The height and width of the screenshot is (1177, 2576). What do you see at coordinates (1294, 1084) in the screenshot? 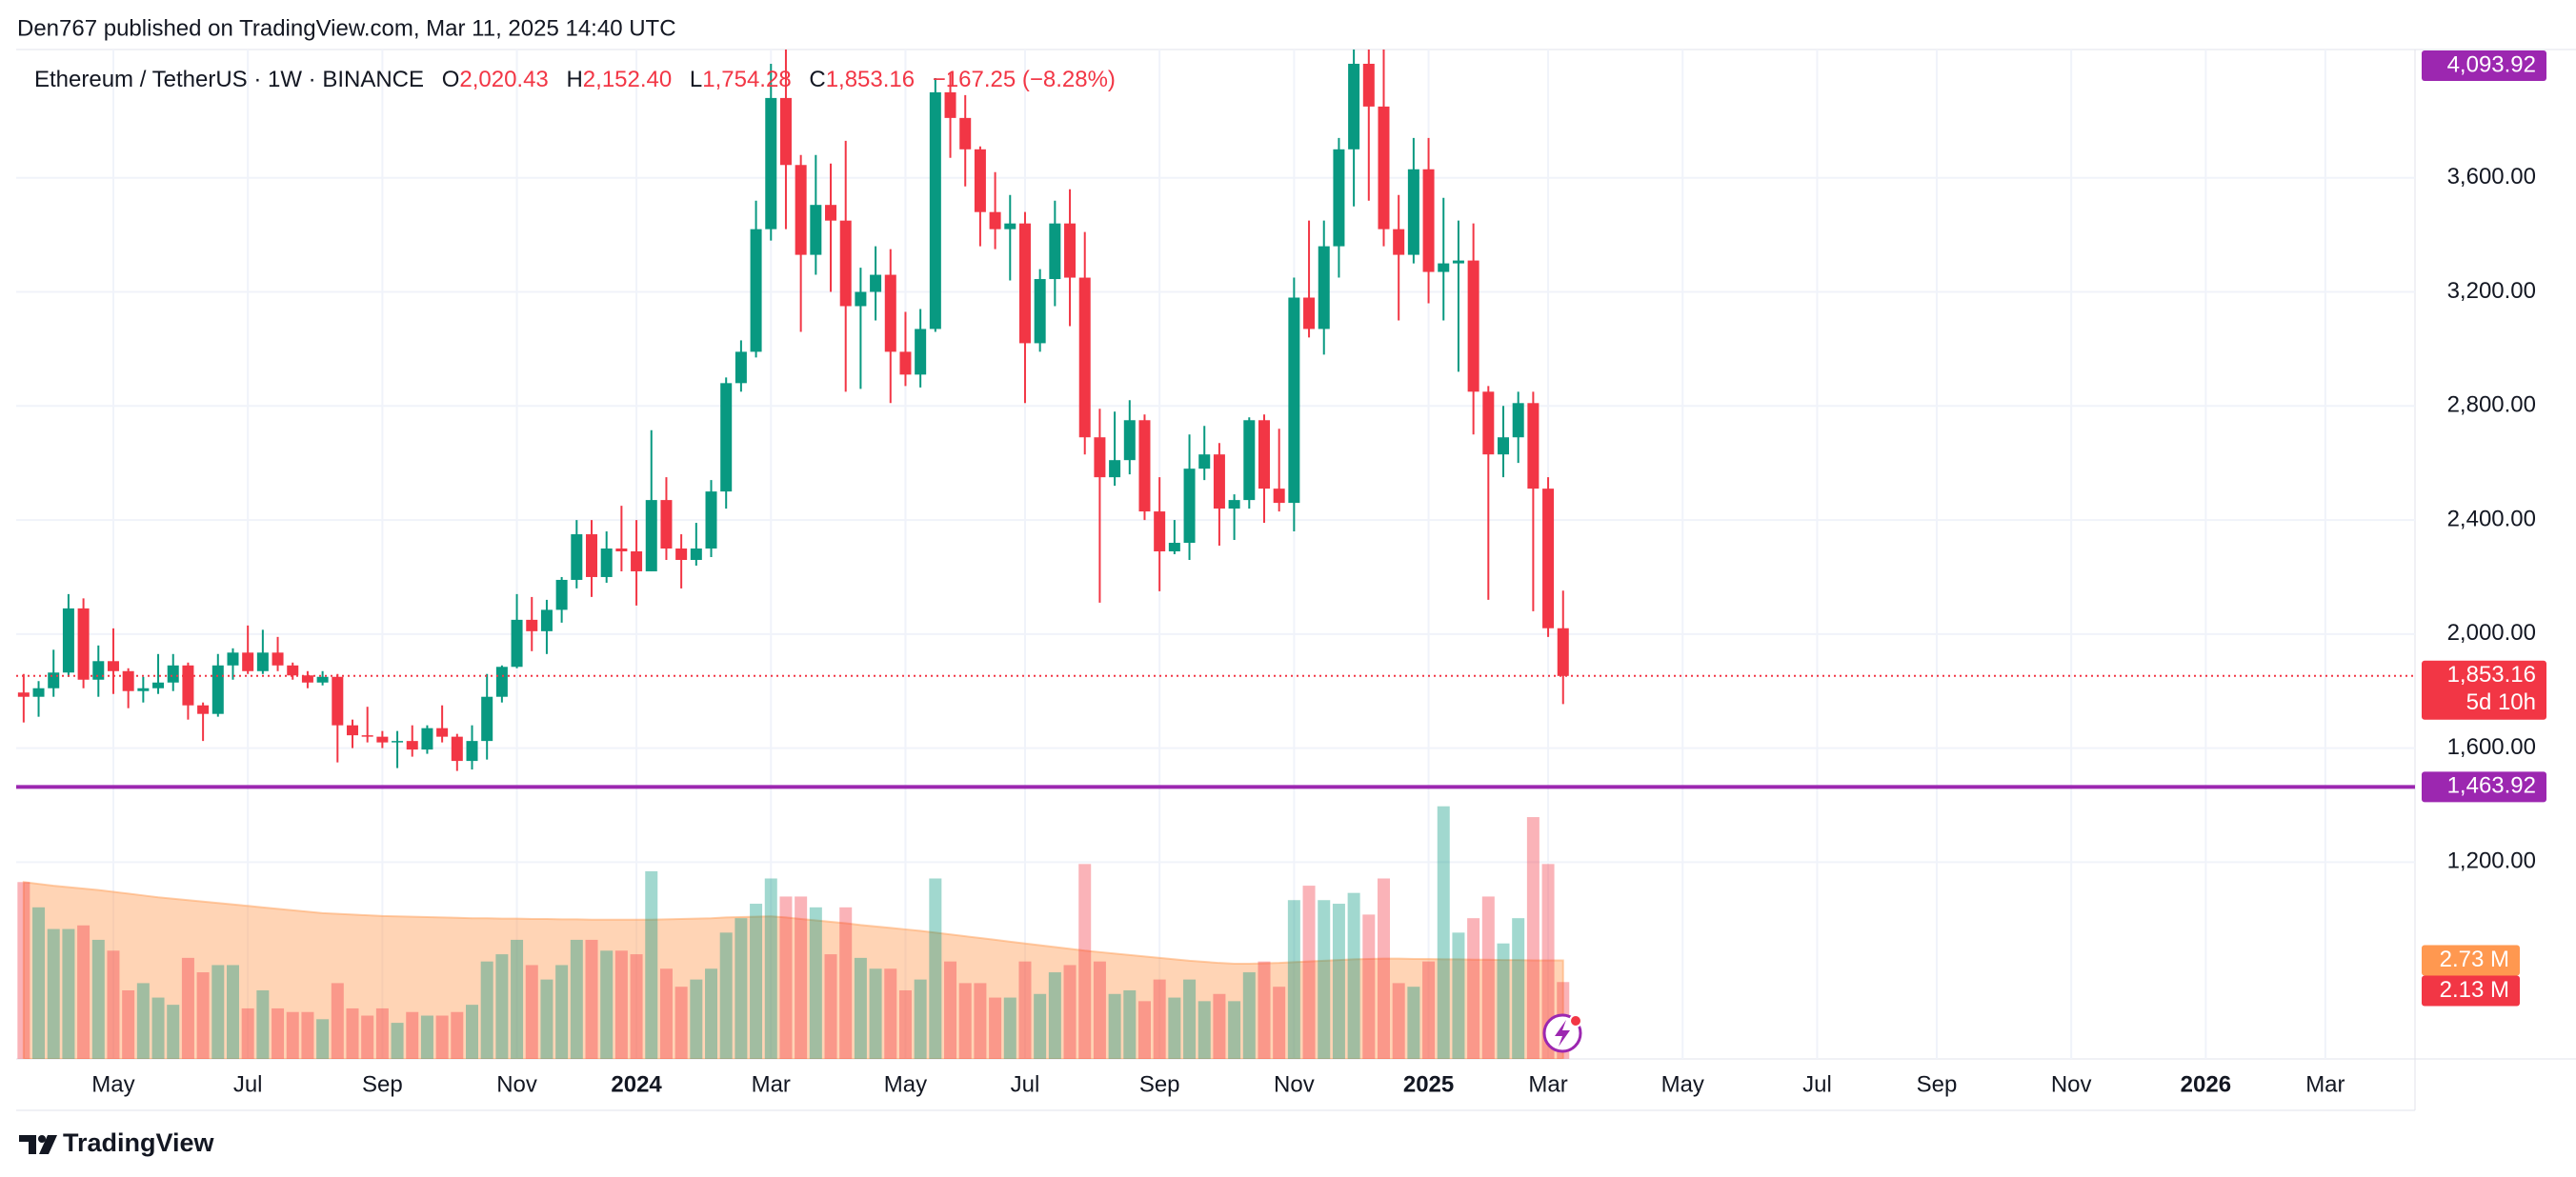
I see `x-tick-label: Nov` at bounding box center [1294, 1084].